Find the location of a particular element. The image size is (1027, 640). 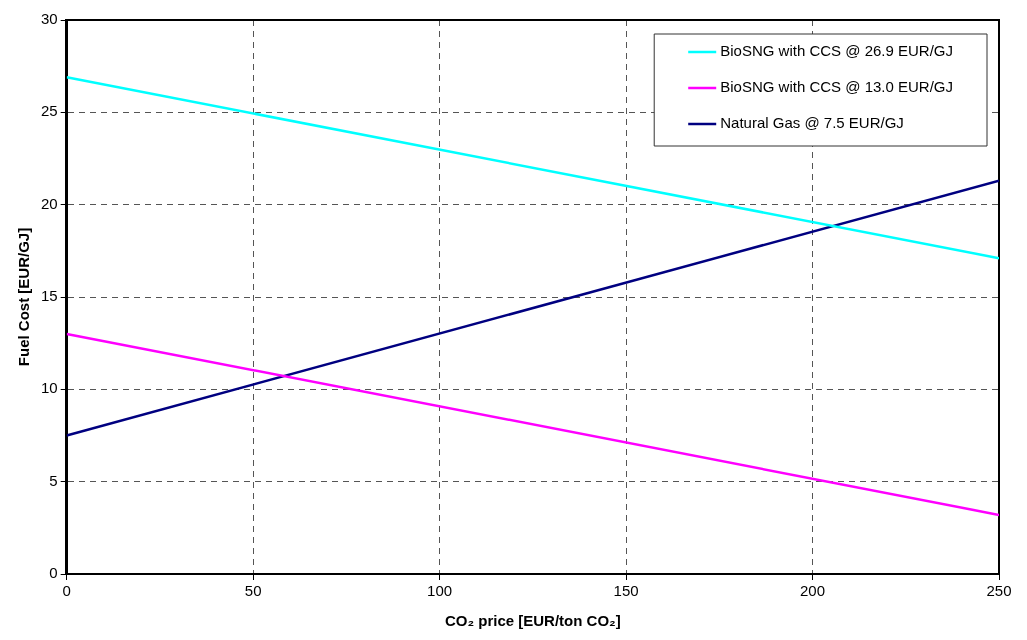

legend-label: Natural Gas @ 7.5 EUR/GJ is located at coordinates (812, 123).